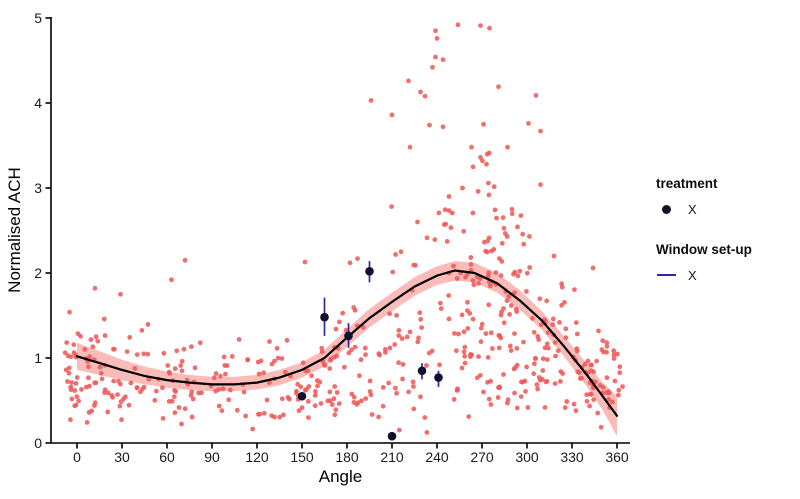 This screenshot has width=800, height=499. I want to click on x-tick-label: 270, so click(482, 457).